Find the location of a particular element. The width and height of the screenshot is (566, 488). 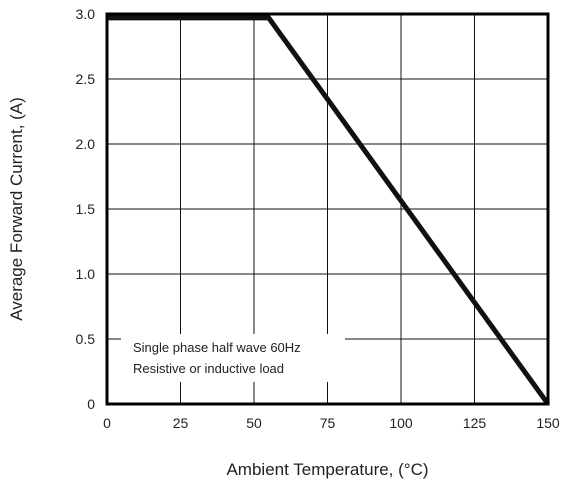

y-axis-label: Average Forward Current, (A) is located at coordinates (16, 209).